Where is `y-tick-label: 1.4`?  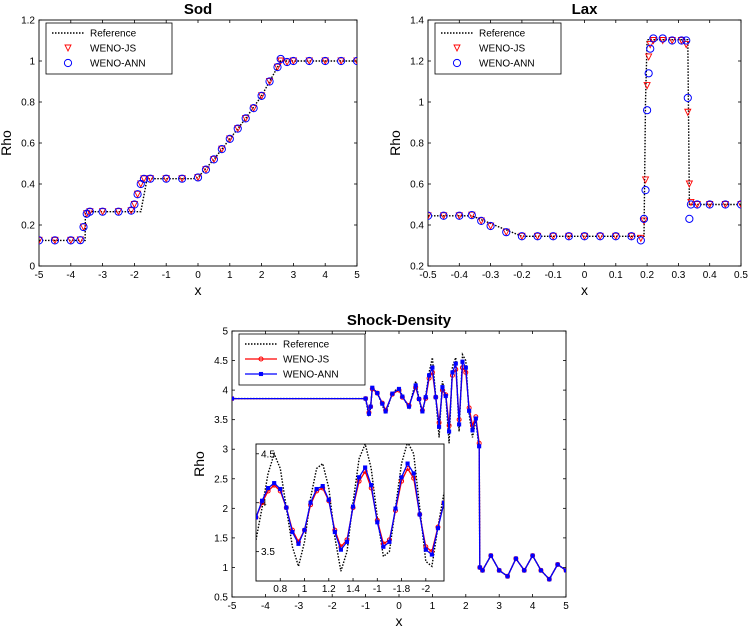
y-tick-label: 1.4 is located at coordinates (417, 21).